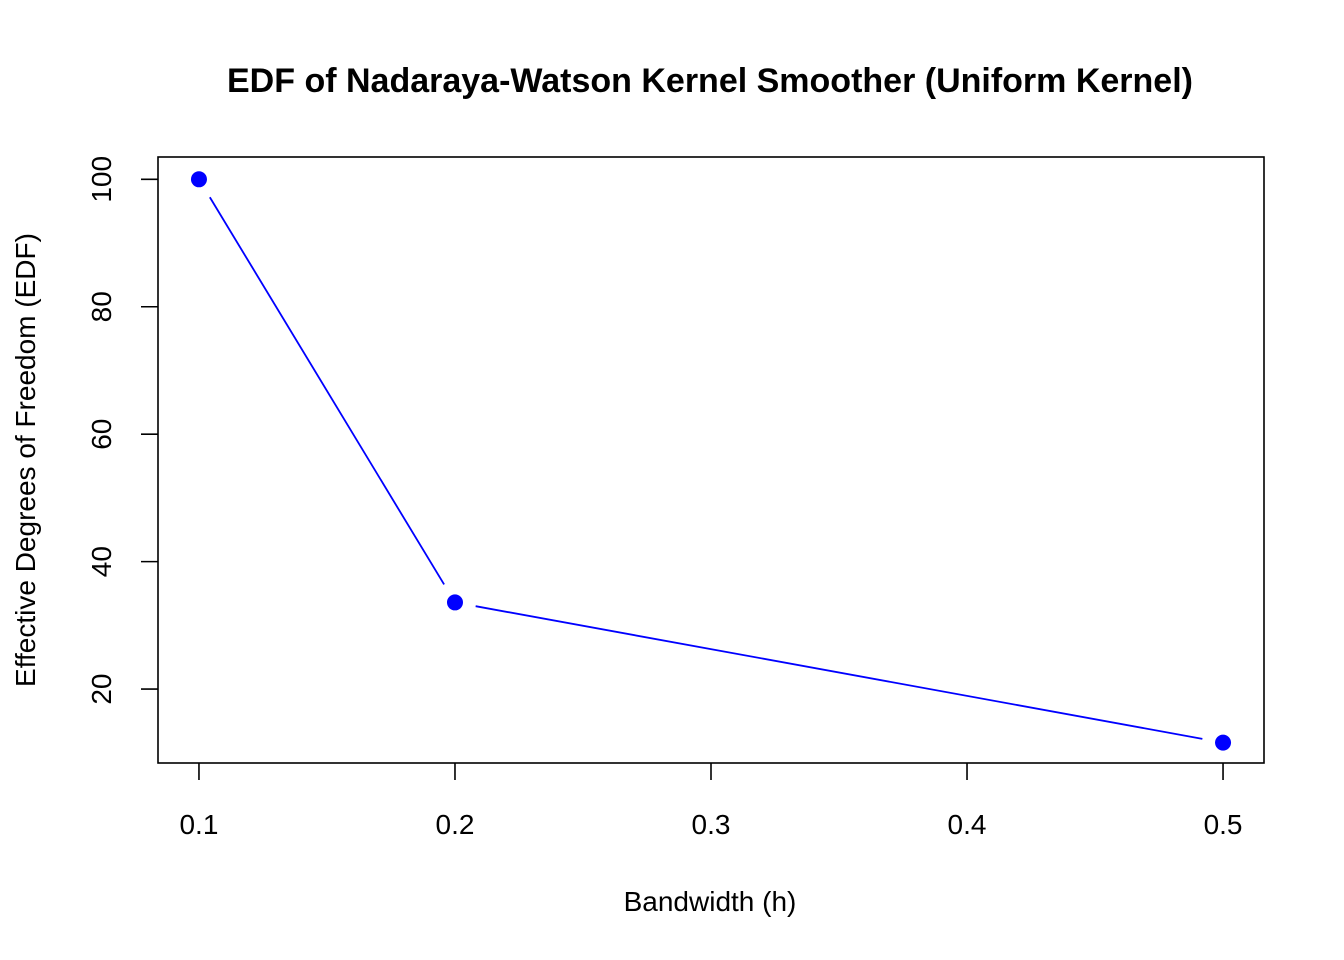  I want to click on x-axis-label: Bandwidth (h), so click(710, 901).